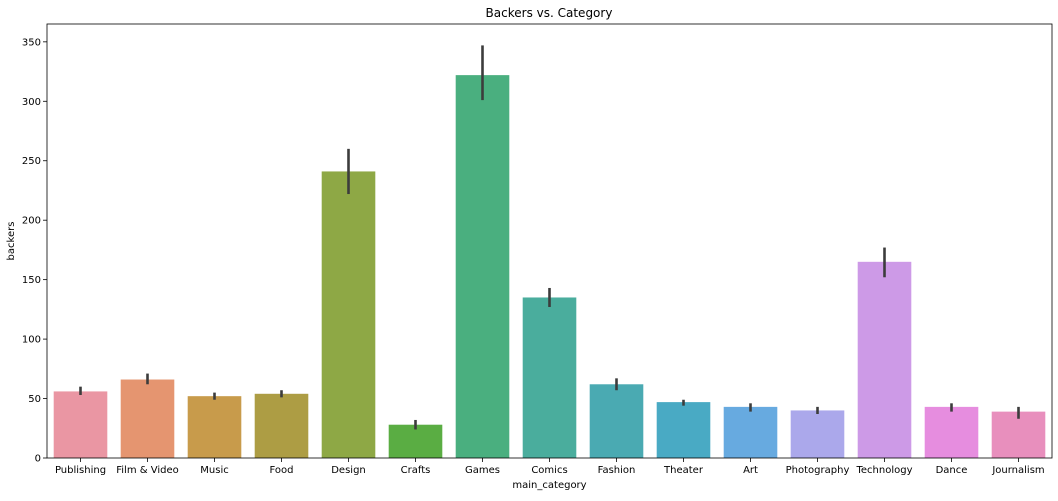  I want to click on x-tick-label: Art, so click(750, 470).